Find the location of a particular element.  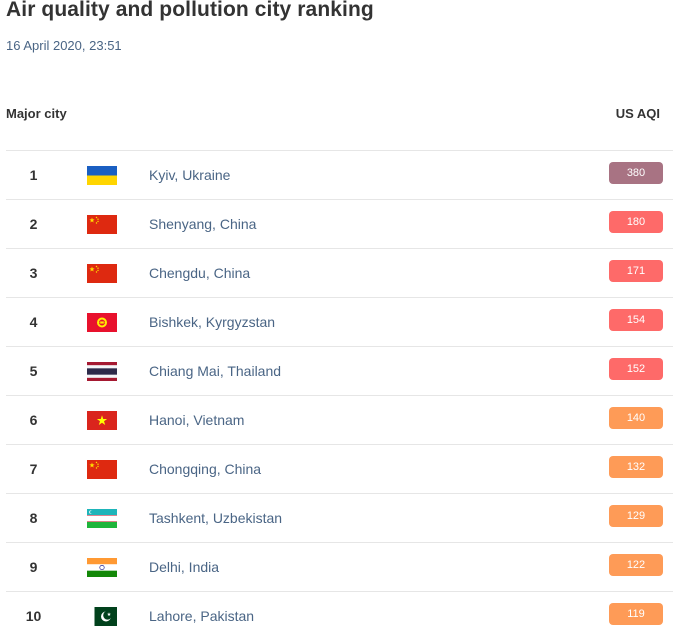

city-name: Bishkek, Kyrgyzstan is located at coordinates (212, 322).